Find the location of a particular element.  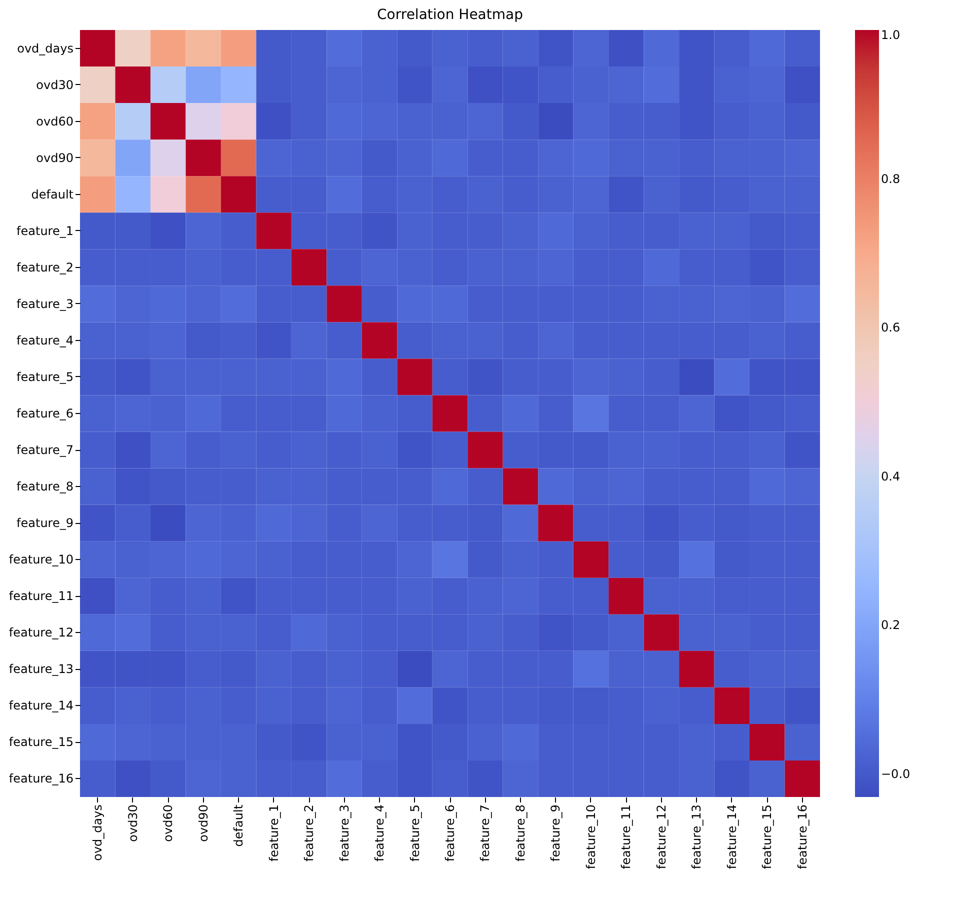

y-tick-label: feature_5 is located at coordinates (45, 377).